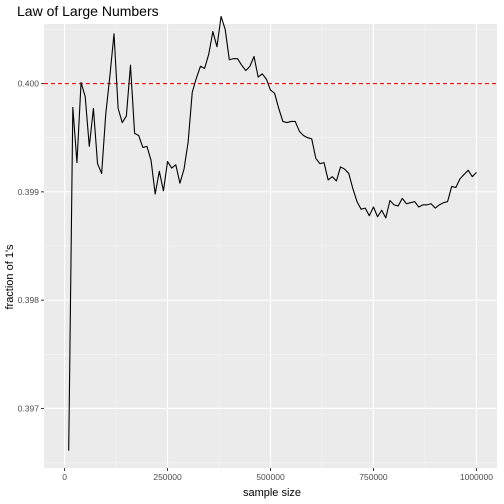 Image resolution: width=504 pixels, height=504 pixels. Describe the element at coordinates (31, 246) in the screenshot. I see `y-axis: 0.397 0.398 0.399 0.400` at that location.